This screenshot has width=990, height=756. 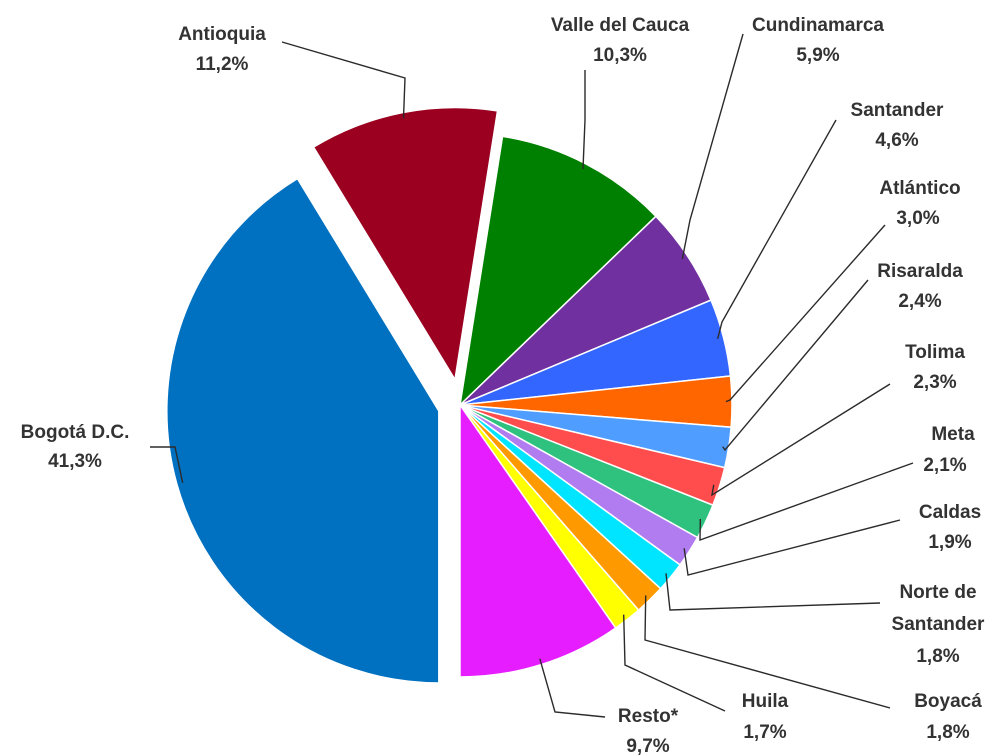 I want to click on leader-line-tolima, so click(x=801, y=440).